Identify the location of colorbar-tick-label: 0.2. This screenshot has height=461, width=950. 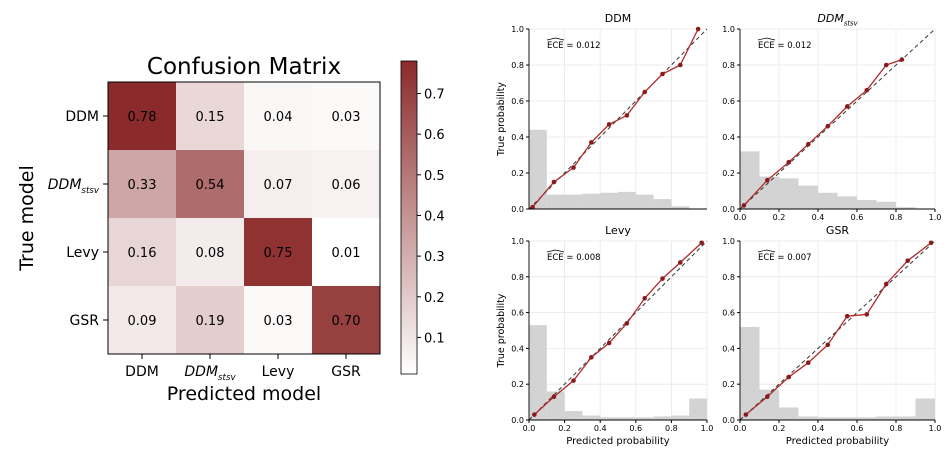
(434, 298).